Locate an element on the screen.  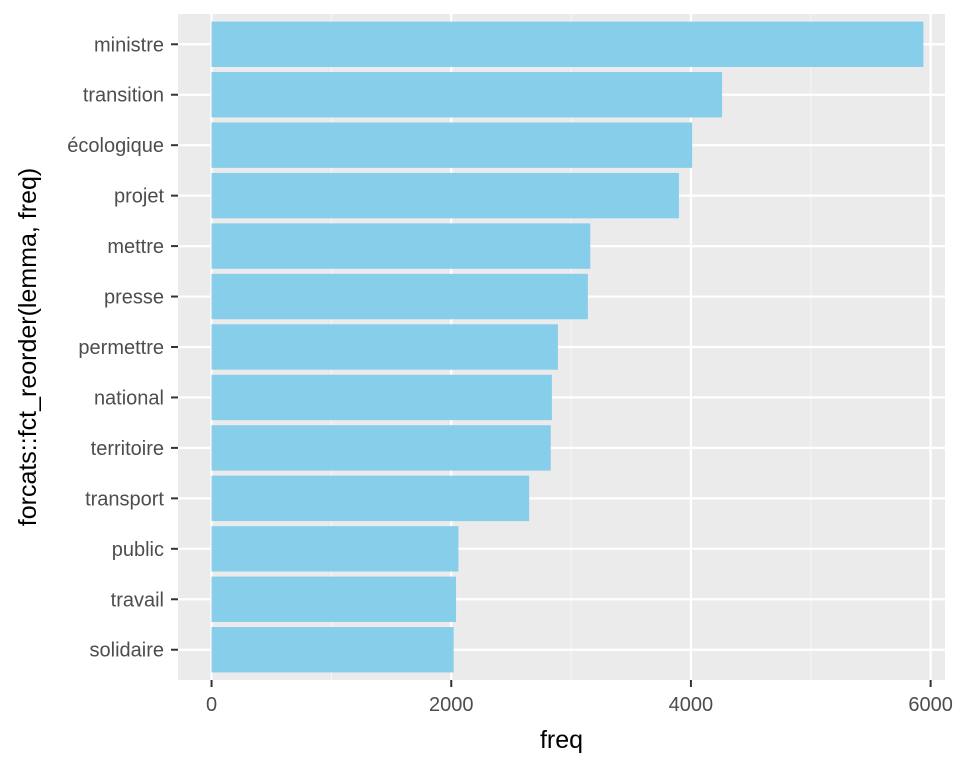
y-tick-label: transport is located at coordinates (124, 499).